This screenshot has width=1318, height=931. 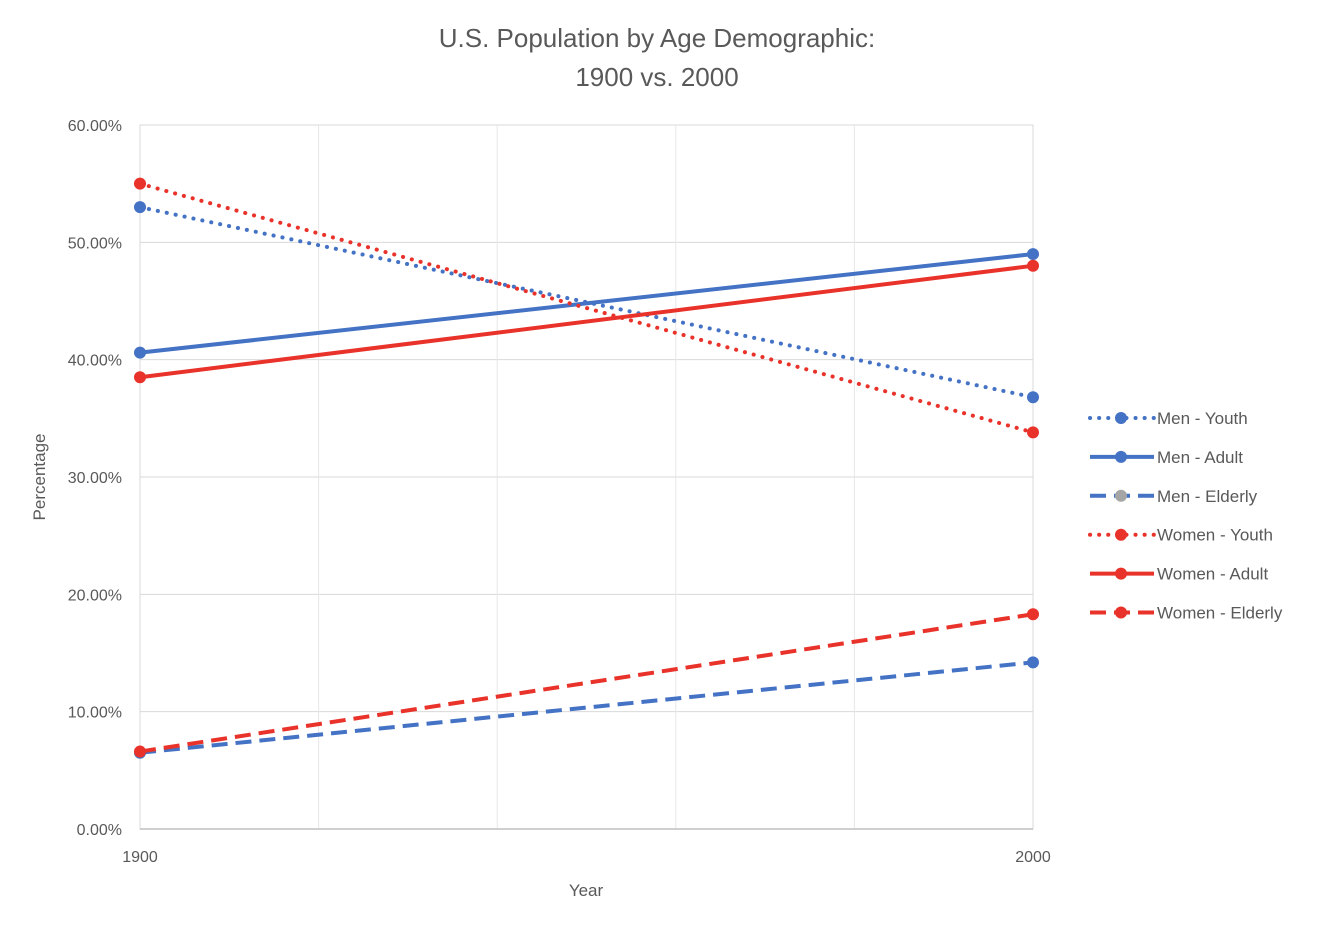 I want to click on y-tick-label: 10.00%, so click(x=95, y=713).